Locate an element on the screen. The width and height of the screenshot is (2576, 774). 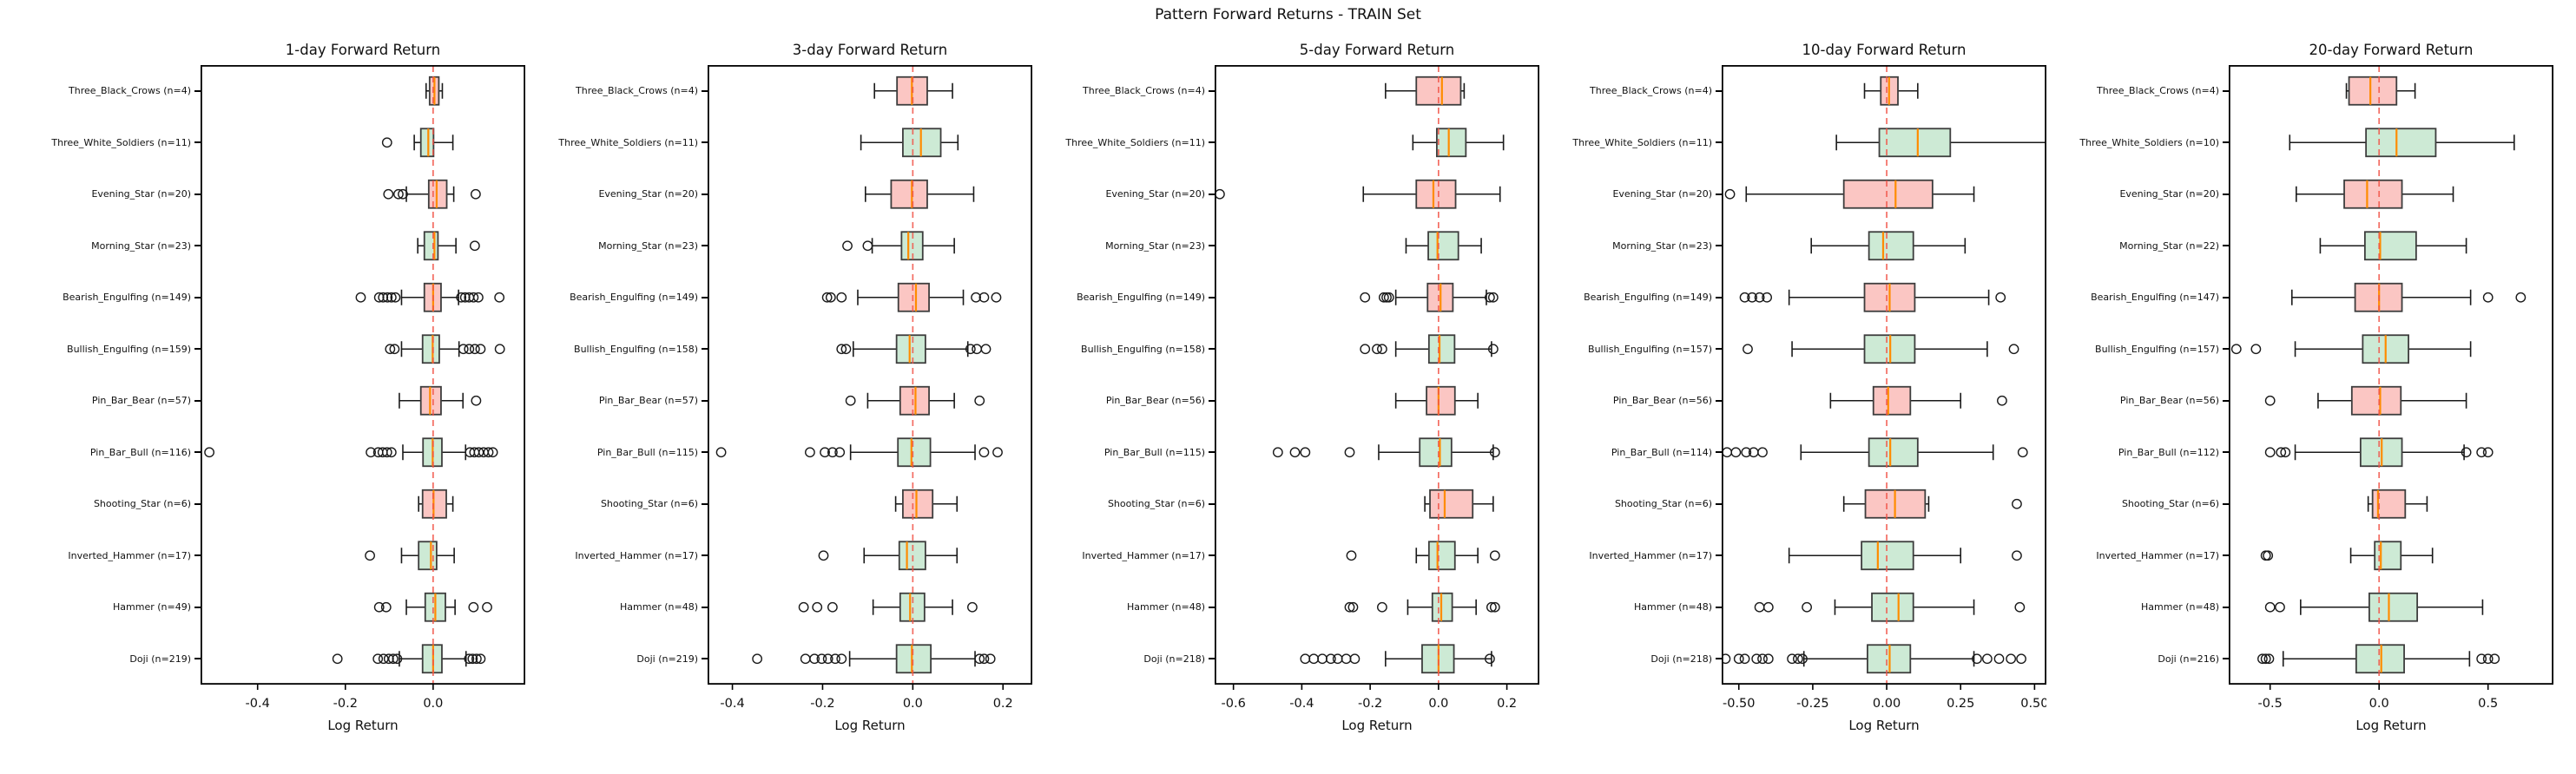
row-label-cell: Pin_Bar_Bull (n=115) is located at coordinates (1126, 453).